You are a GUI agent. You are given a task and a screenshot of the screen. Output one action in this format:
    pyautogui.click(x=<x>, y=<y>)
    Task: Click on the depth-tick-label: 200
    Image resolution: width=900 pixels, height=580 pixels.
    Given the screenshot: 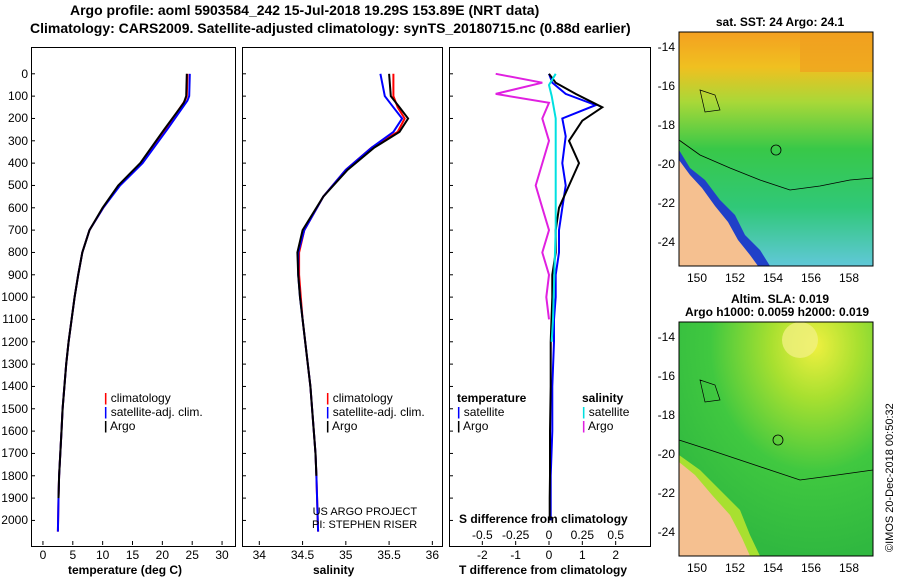 What is the action you would take?
    pyautogui.click(x=17, y=118)
    